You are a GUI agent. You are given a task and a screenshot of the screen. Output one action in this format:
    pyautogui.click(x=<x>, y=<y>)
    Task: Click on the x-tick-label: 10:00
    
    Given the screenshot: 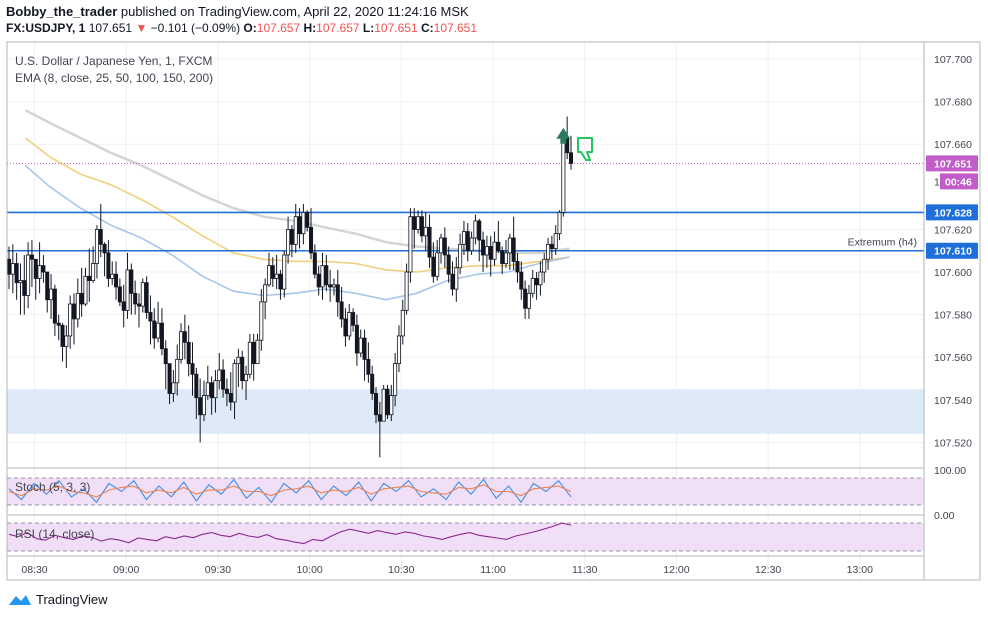 What is the action you would take?
    pyautogui.click(x=309, y=570)
    